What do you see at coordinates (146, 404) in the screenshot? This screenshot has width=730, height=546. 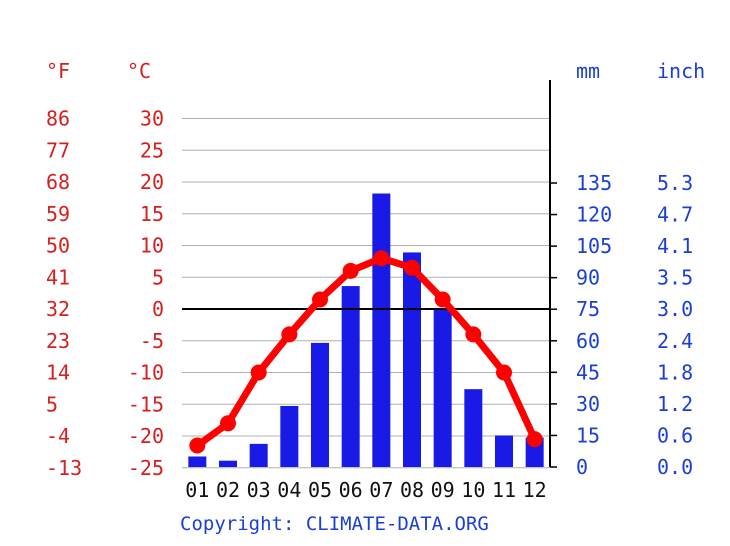 I see `celsius-tick-label: -15` at bounding box center [146, 404].